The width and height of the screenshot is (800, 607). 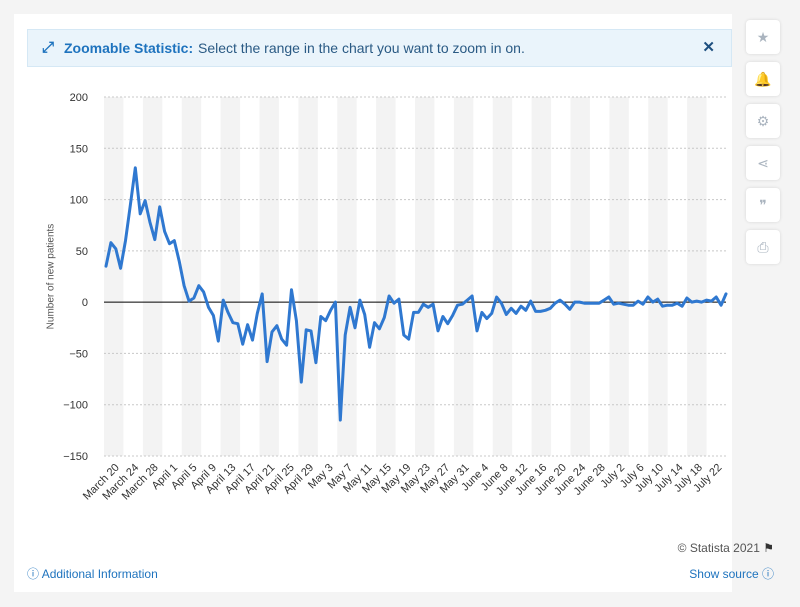 What do you see at coordinates (92, 573) in the screenshot?
I see `additional-info-link: ⓘ Additional Information` at bounding box center [92, 573].